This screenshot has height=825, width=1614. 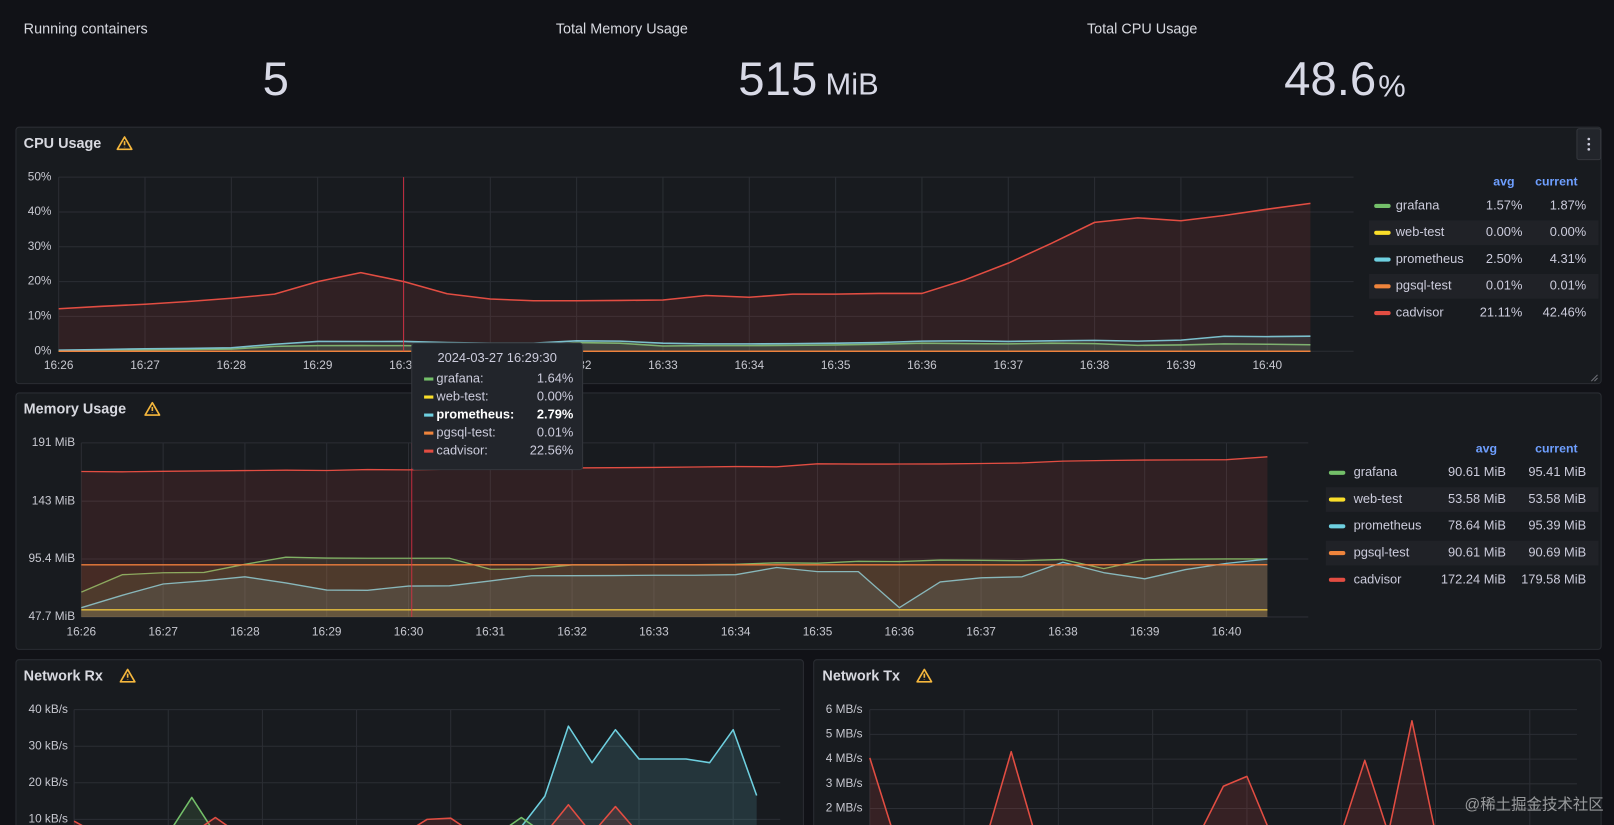 What do you see at coordinates (459, 377) in the screenshot?
I see `tooltip-label: grafana:` at bounding box center [459, 377].